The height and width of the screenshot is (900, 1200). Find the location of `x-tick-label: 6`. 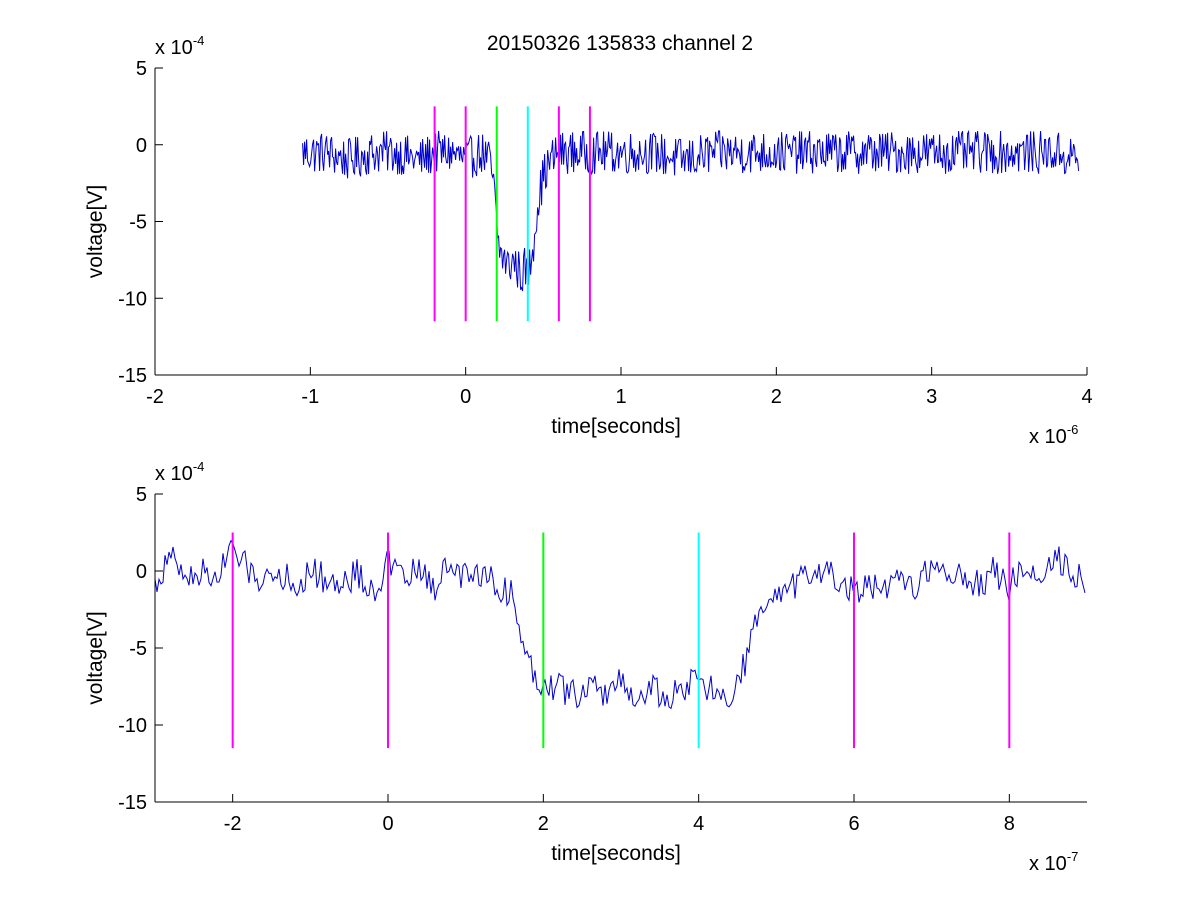

x-tick-label: 6 is located at coordinates (853, 824).